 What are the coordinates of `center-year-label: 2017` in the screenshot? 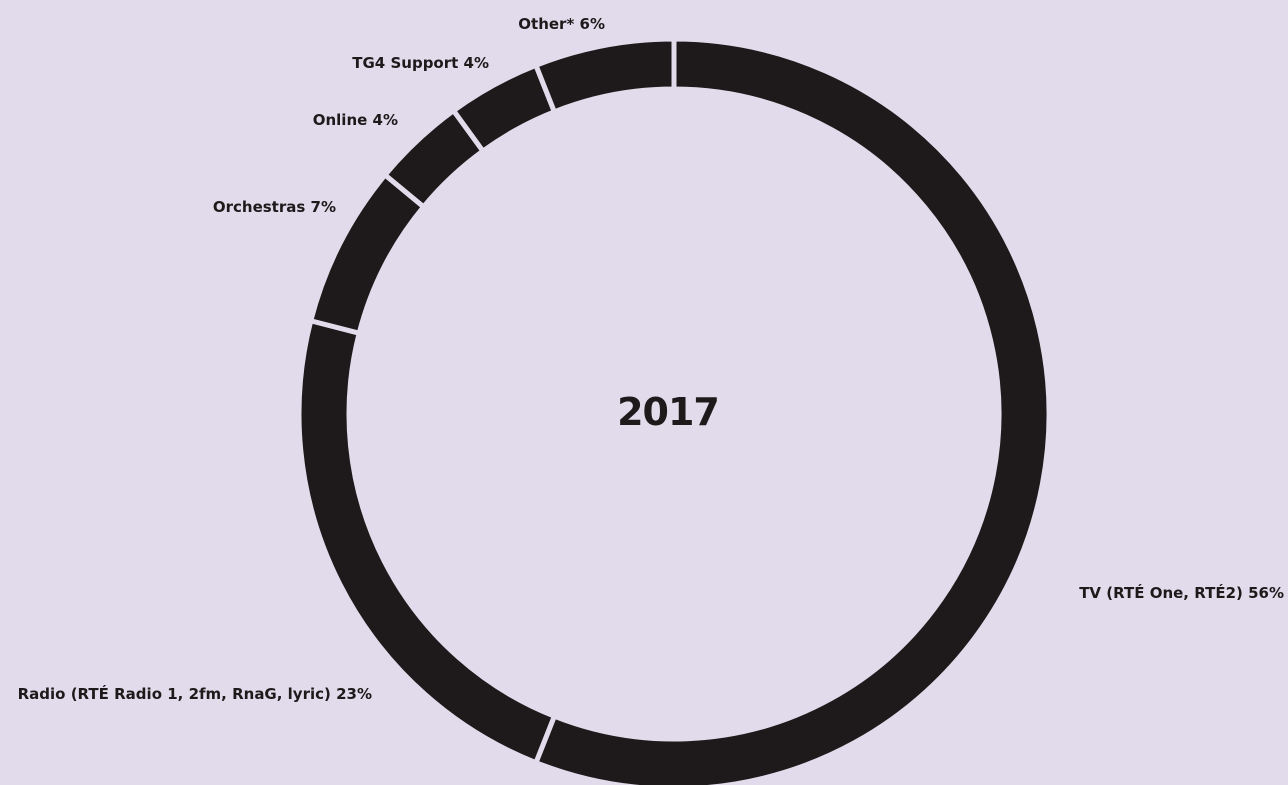 It's located at (668, 412).